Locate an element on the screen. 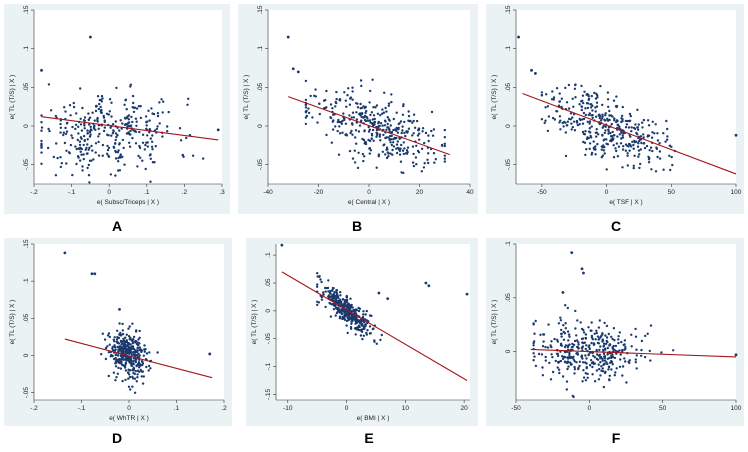  x-tick-label: .1 is located at coordinates (147, 192).